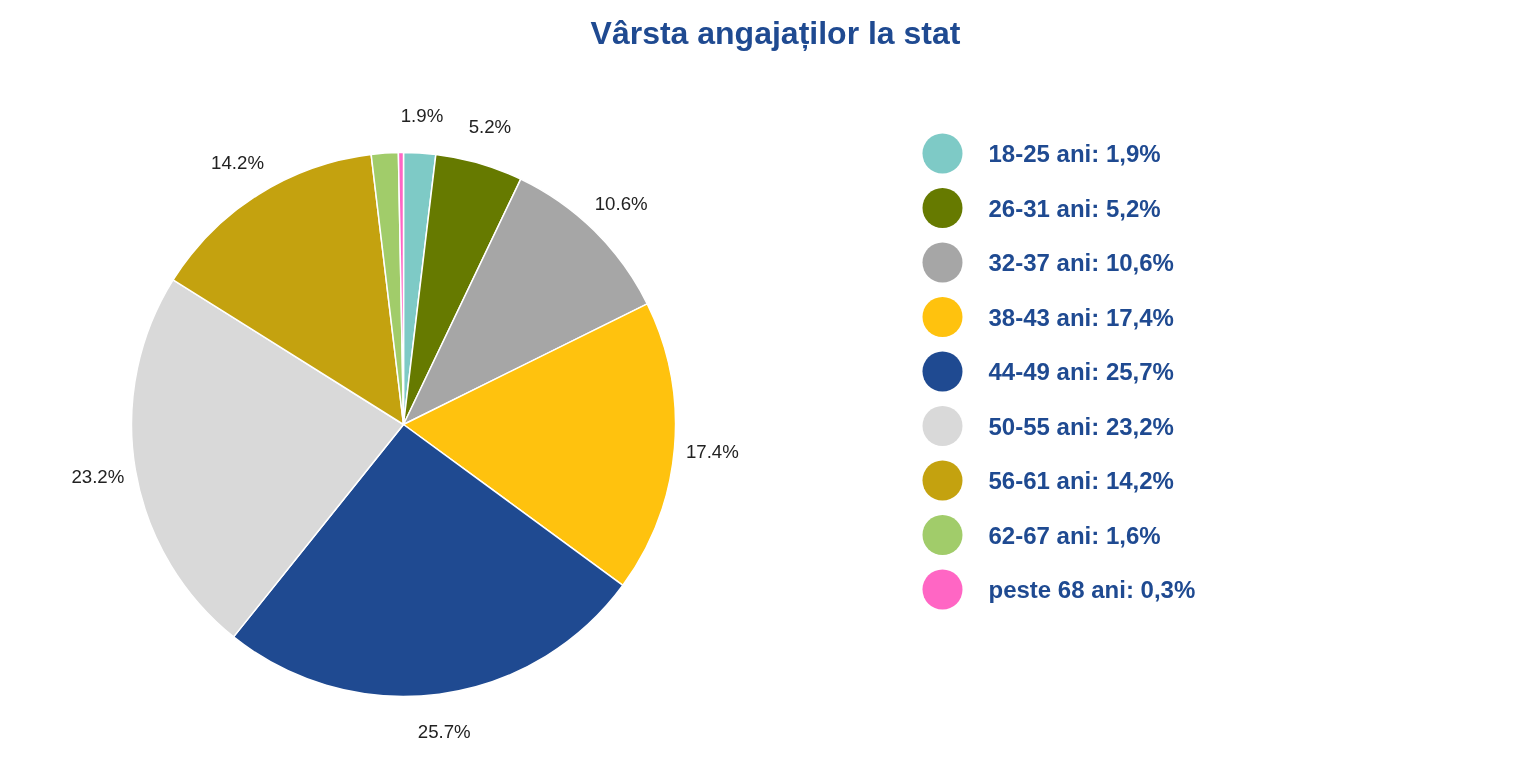  What do you see at coordinates (1074, 535) in the screenshot?
I see `legend-label: 62-67 ani: 1,6%` at bounding box center [1074, 535].